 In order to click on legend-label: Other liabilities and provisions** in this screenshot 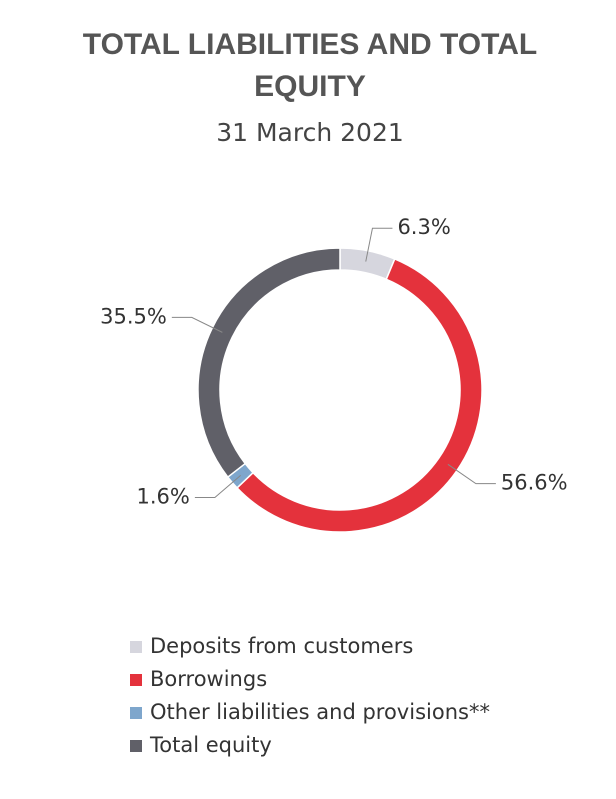, I will do `click(320, 712)`.